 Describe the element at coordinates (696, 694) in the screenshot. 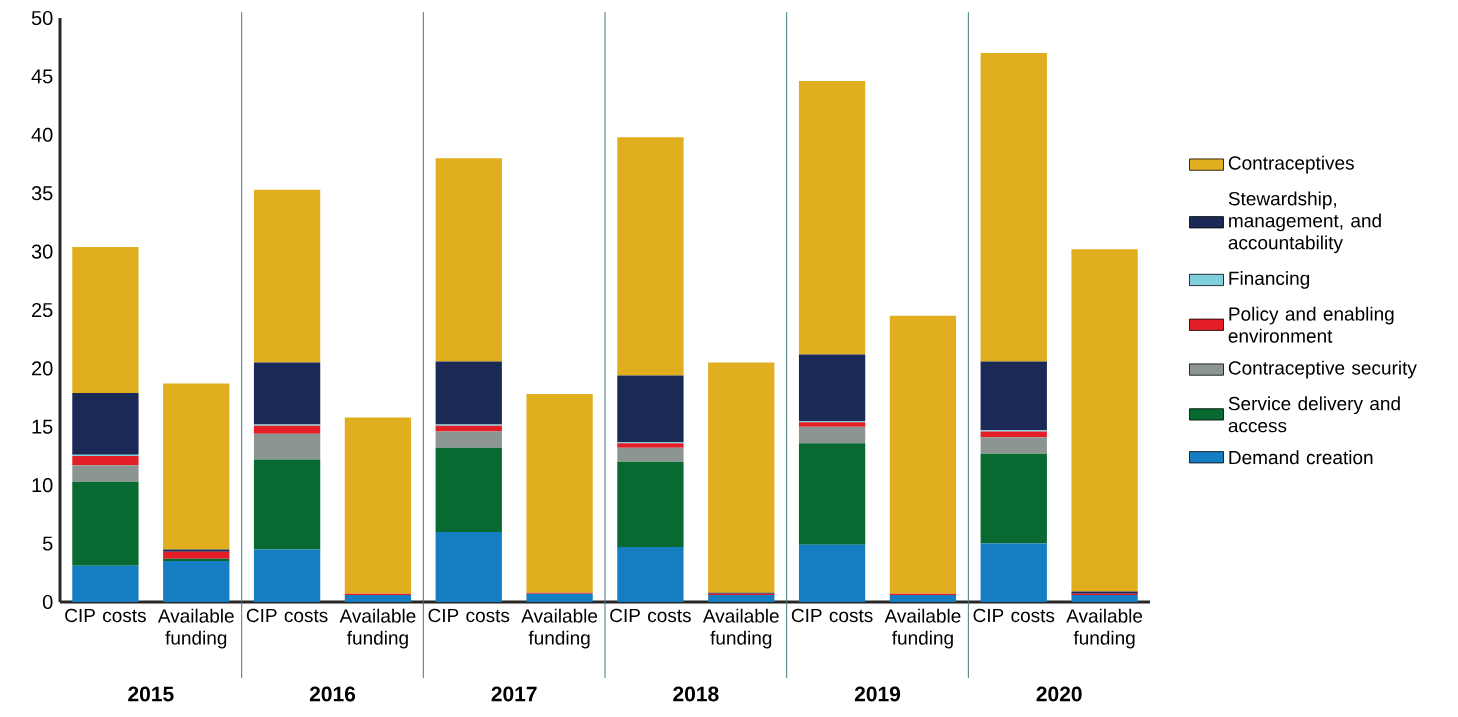

I see `text: 2018` at that location.